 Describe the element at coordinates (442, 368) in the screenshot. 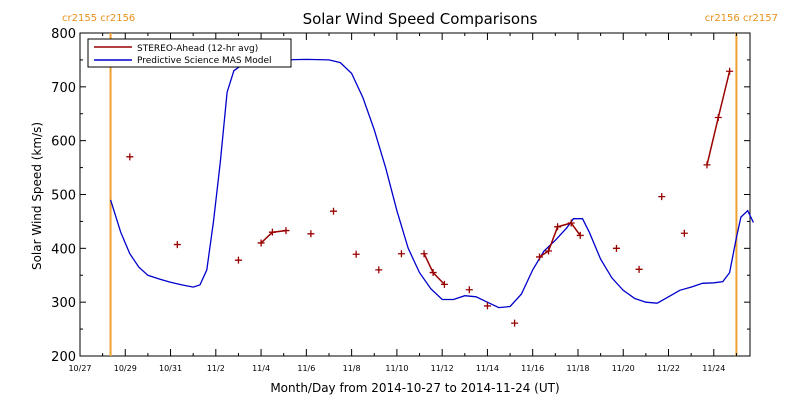

I see `x-tick-label: 11/12` at that location.